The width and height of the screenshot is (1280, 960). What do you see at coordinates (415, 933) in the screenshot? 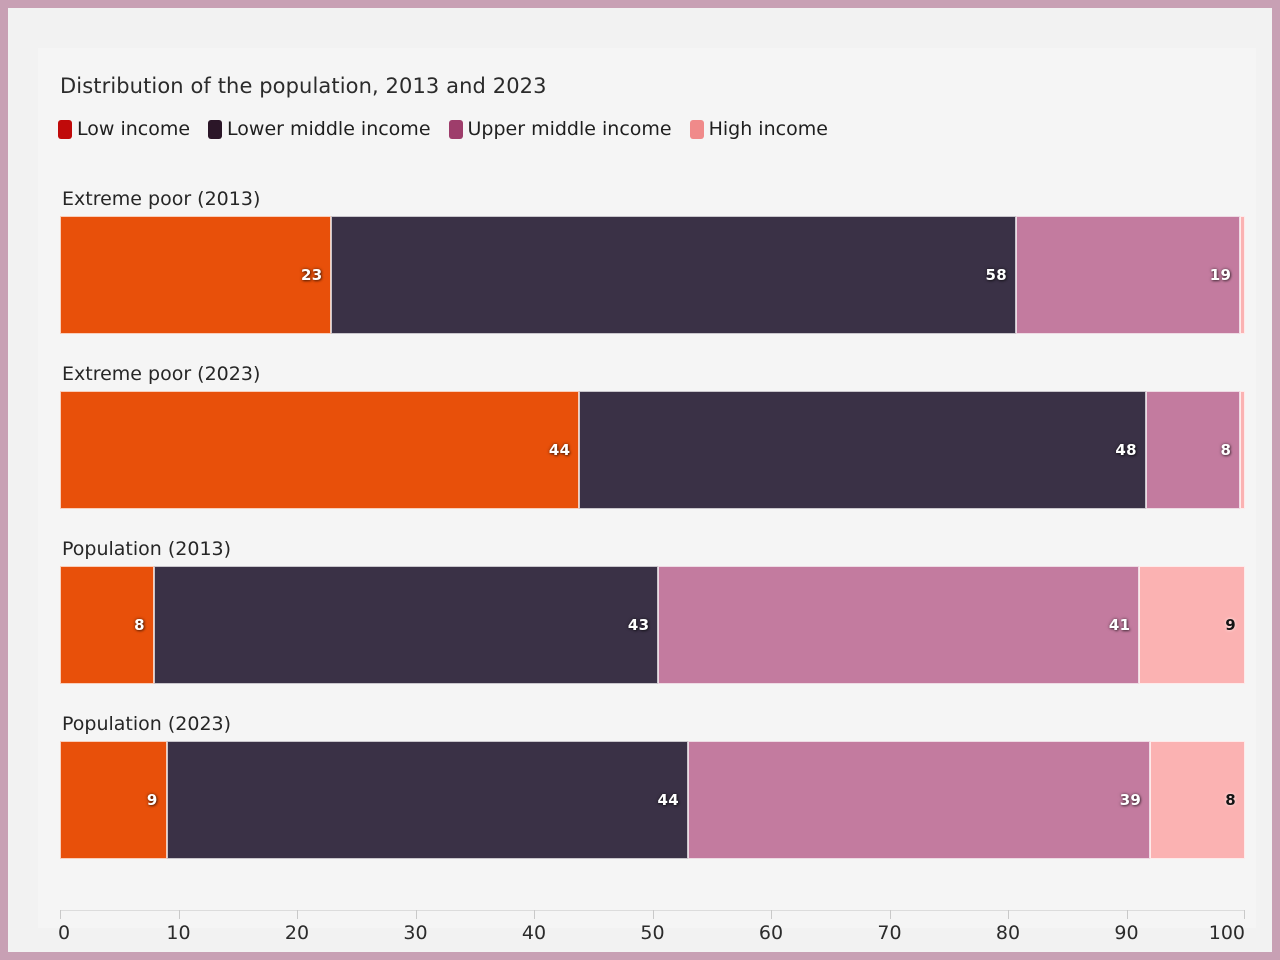
I see `axis-tick-label: 30` at bounding box center [415, 933].